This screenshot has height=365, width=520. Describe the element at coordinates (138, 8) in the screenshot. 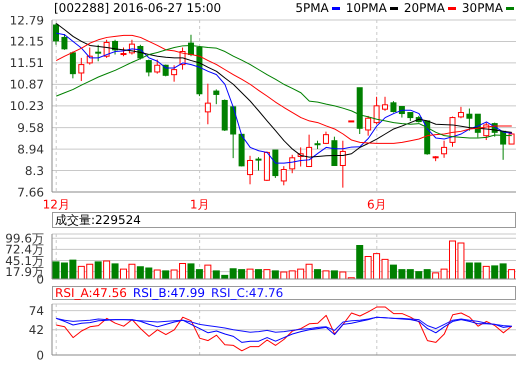

I see `chart-title: [002288] 2016-06-27 15:00` at that location.